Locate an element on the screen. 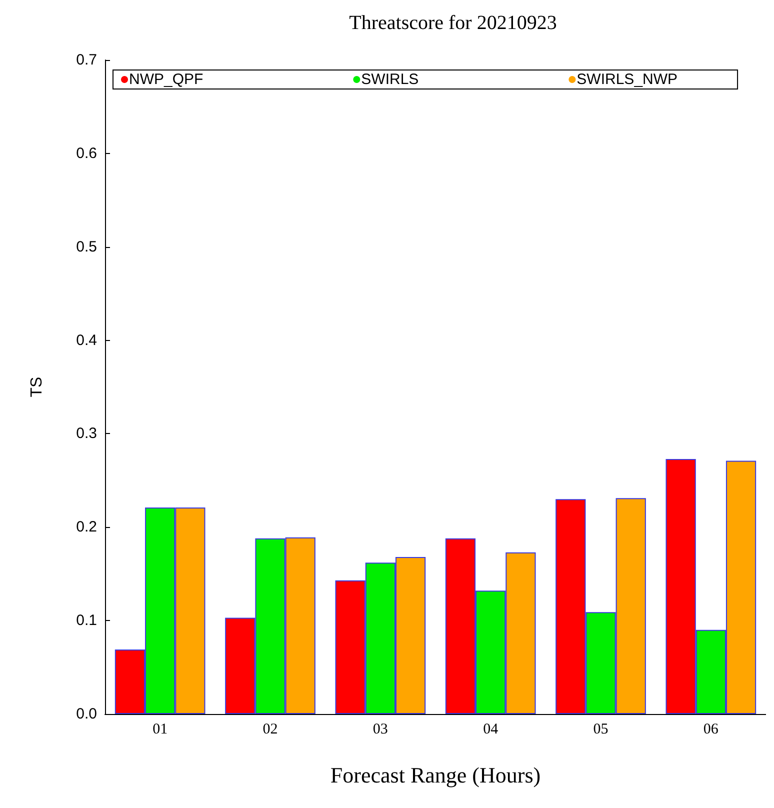 The width and height of the screenshot is (774, 808). y-tick-label: 0.0 is located at coordinates (86, 714).